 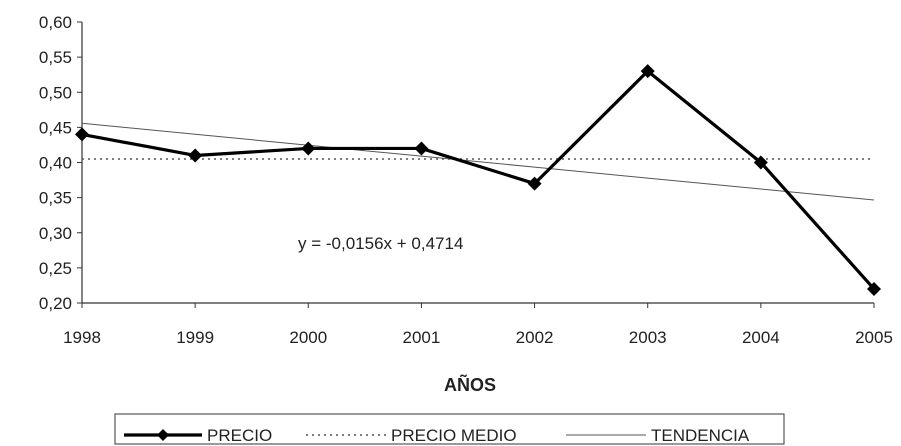 I want to click on y-tick-label: 0,30, so click(x=55, y=233).